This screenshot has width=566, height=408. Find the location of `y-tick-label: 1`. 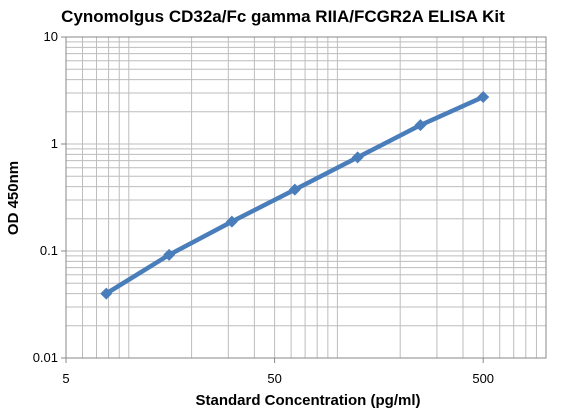

y-tick-label: 1 is located at coordinates (54, 143).